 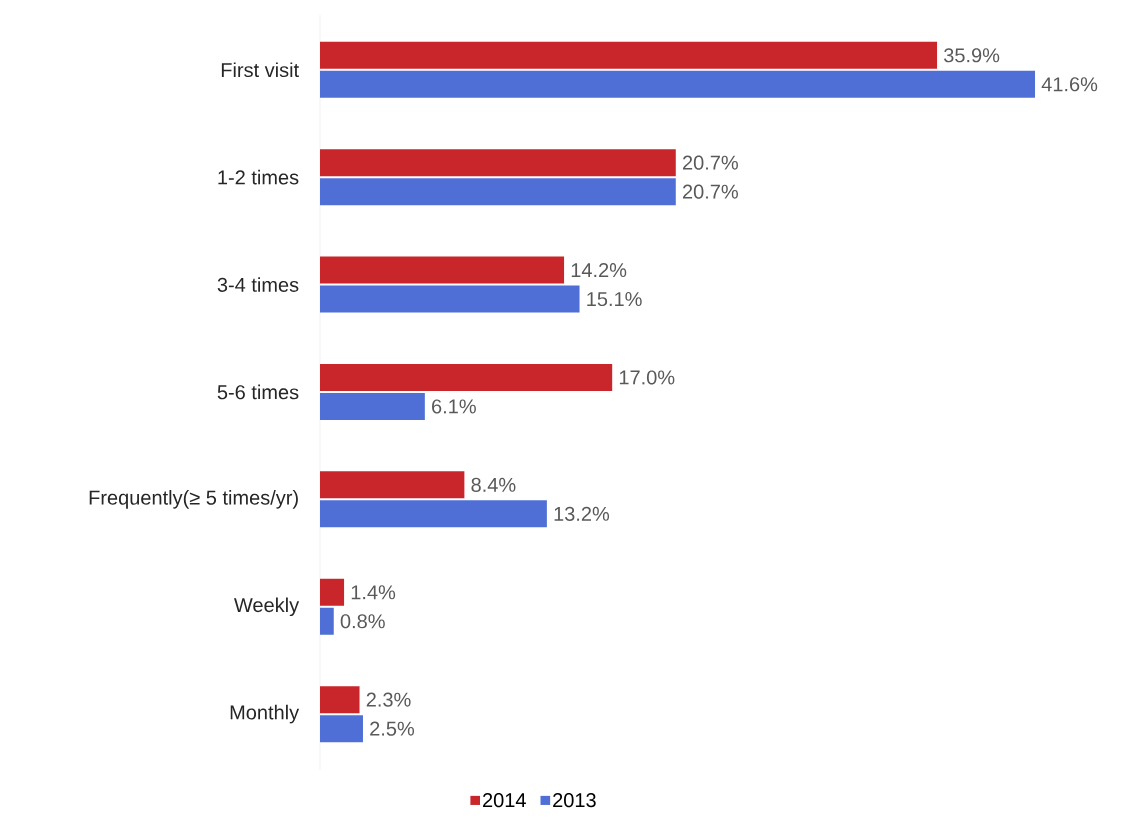 I want to click on data-label: 41.6%, so click(x=1069, y=84).